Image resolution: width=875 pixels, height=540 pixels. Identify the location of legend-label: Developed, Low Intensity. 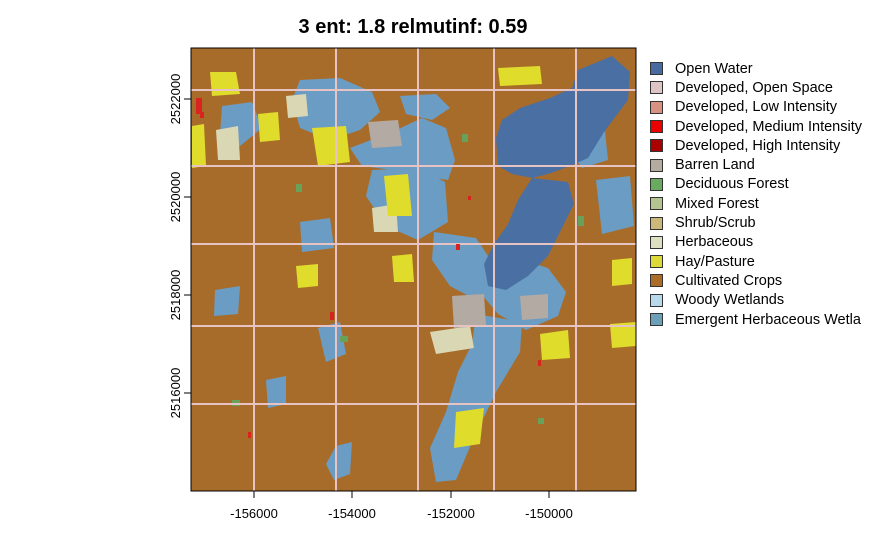
(756, 107).